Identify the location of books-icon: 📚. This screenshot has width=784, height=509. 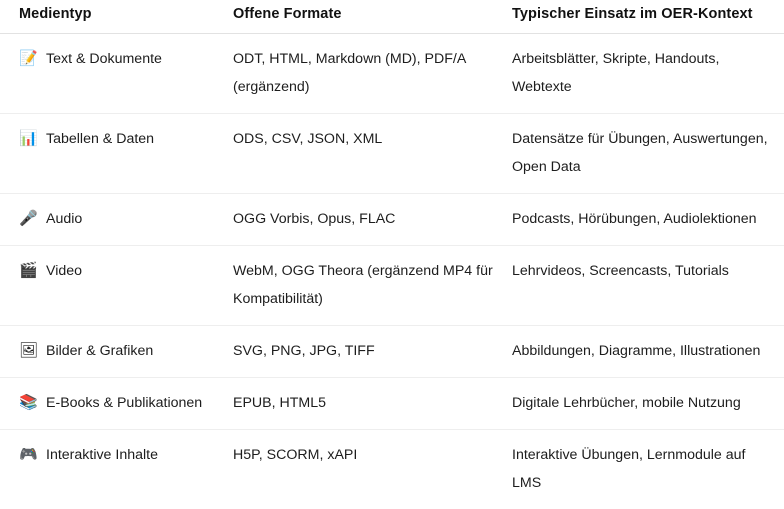
(28, 402).